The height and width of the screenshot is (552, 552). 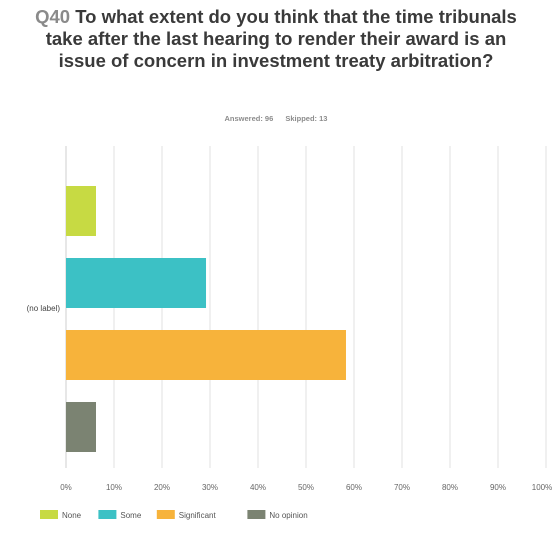 What do you see at coordinates (354, 487) in the screenshot?
I see `x-tick-label: 60%` at bounding box center [354, 487].